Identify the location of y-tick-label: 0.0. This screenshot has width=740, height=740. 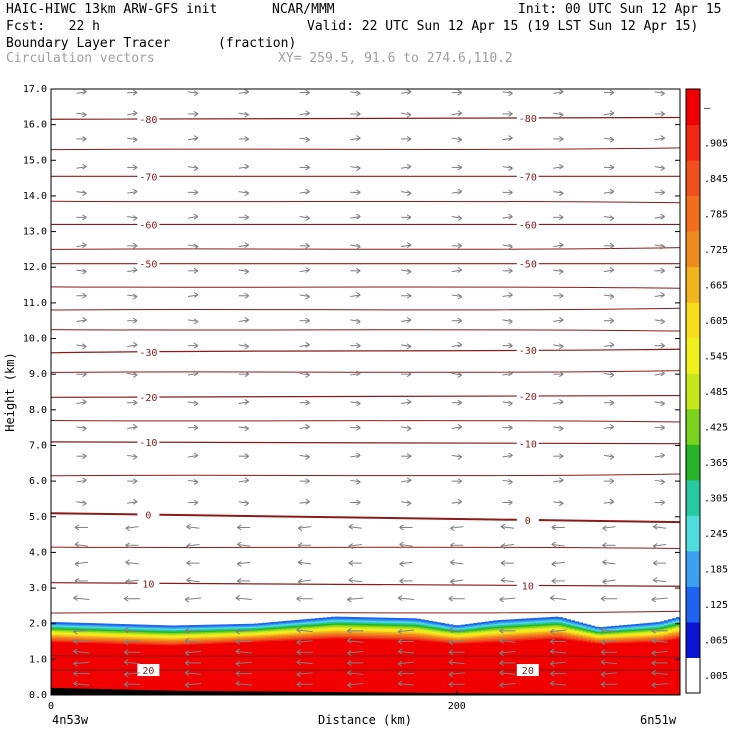
(38, 695).